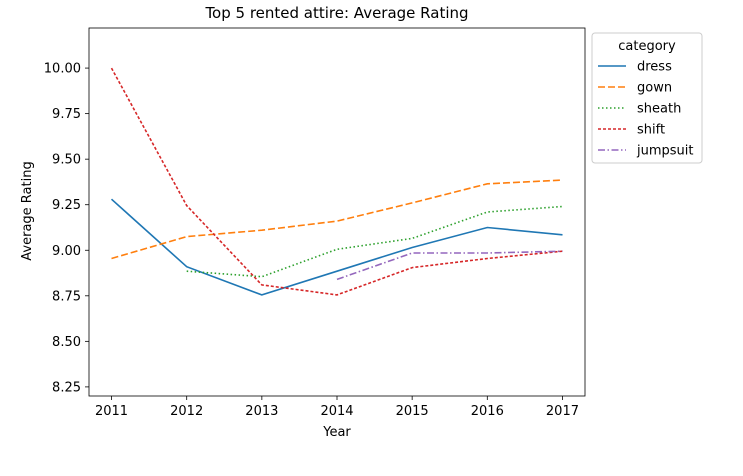 The image size is (743, 476). What do you see at coordinates (66, 228) in the screenshot?
I see `y-axis: 8.25 8.50 8.75 9.00 9.25 9.50 9.75 10.00` at bounding box center [66, 228].